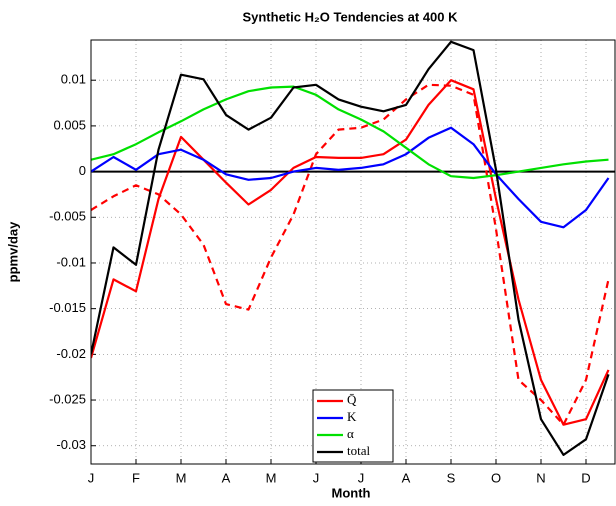 This screenshot has height=506, width=616. What do you see at coordinates (351, 492) in the screenshot?
I see `x-axis-label: Month` at bounding box center [351, 492].